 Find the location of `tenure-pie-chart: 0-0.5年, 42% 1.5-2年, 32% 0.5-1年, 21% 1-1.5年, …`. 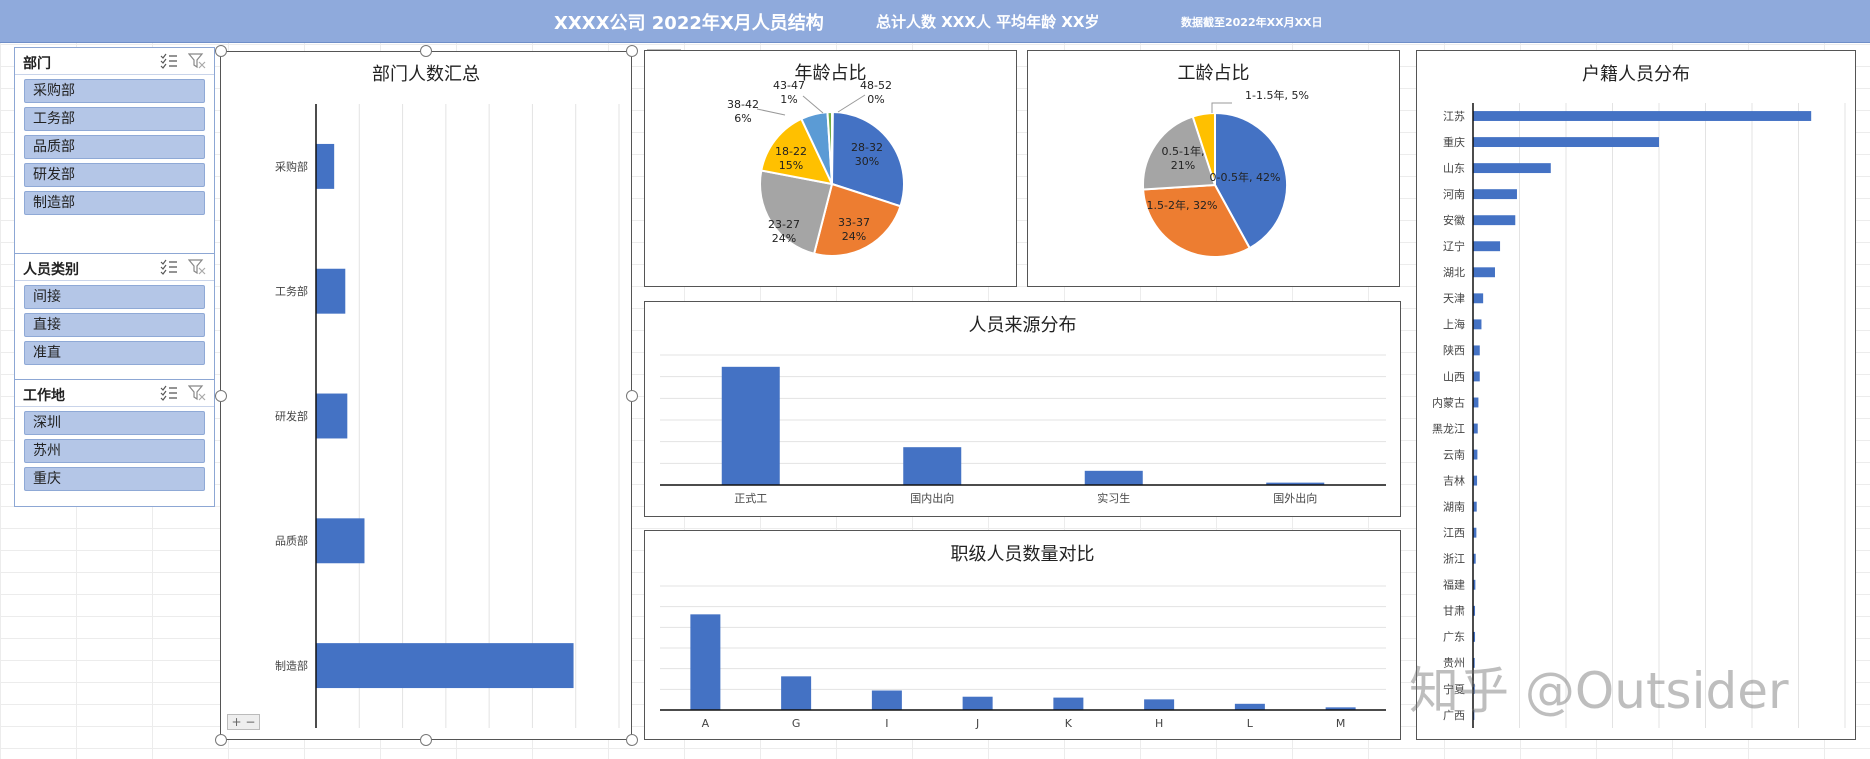

tenure-pie-chart: 0-0.5年, 42% 1.5-2年, 32% 0.5-1年, 21% 1-1.5年, … is located at coordinates (1225, 173).